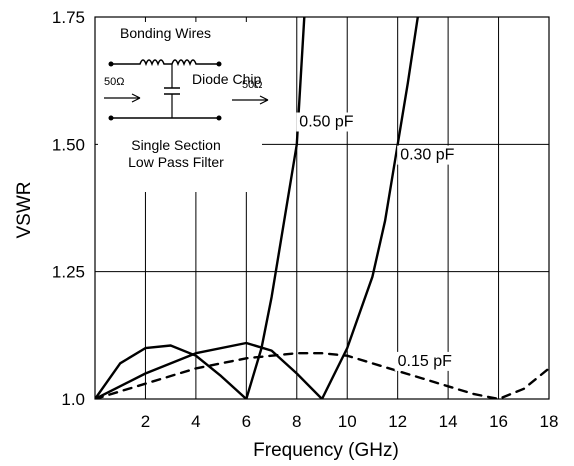  Describe the element at coordinates (111, 118) in the screenshot. I see `ground-left-terminal` at that location.